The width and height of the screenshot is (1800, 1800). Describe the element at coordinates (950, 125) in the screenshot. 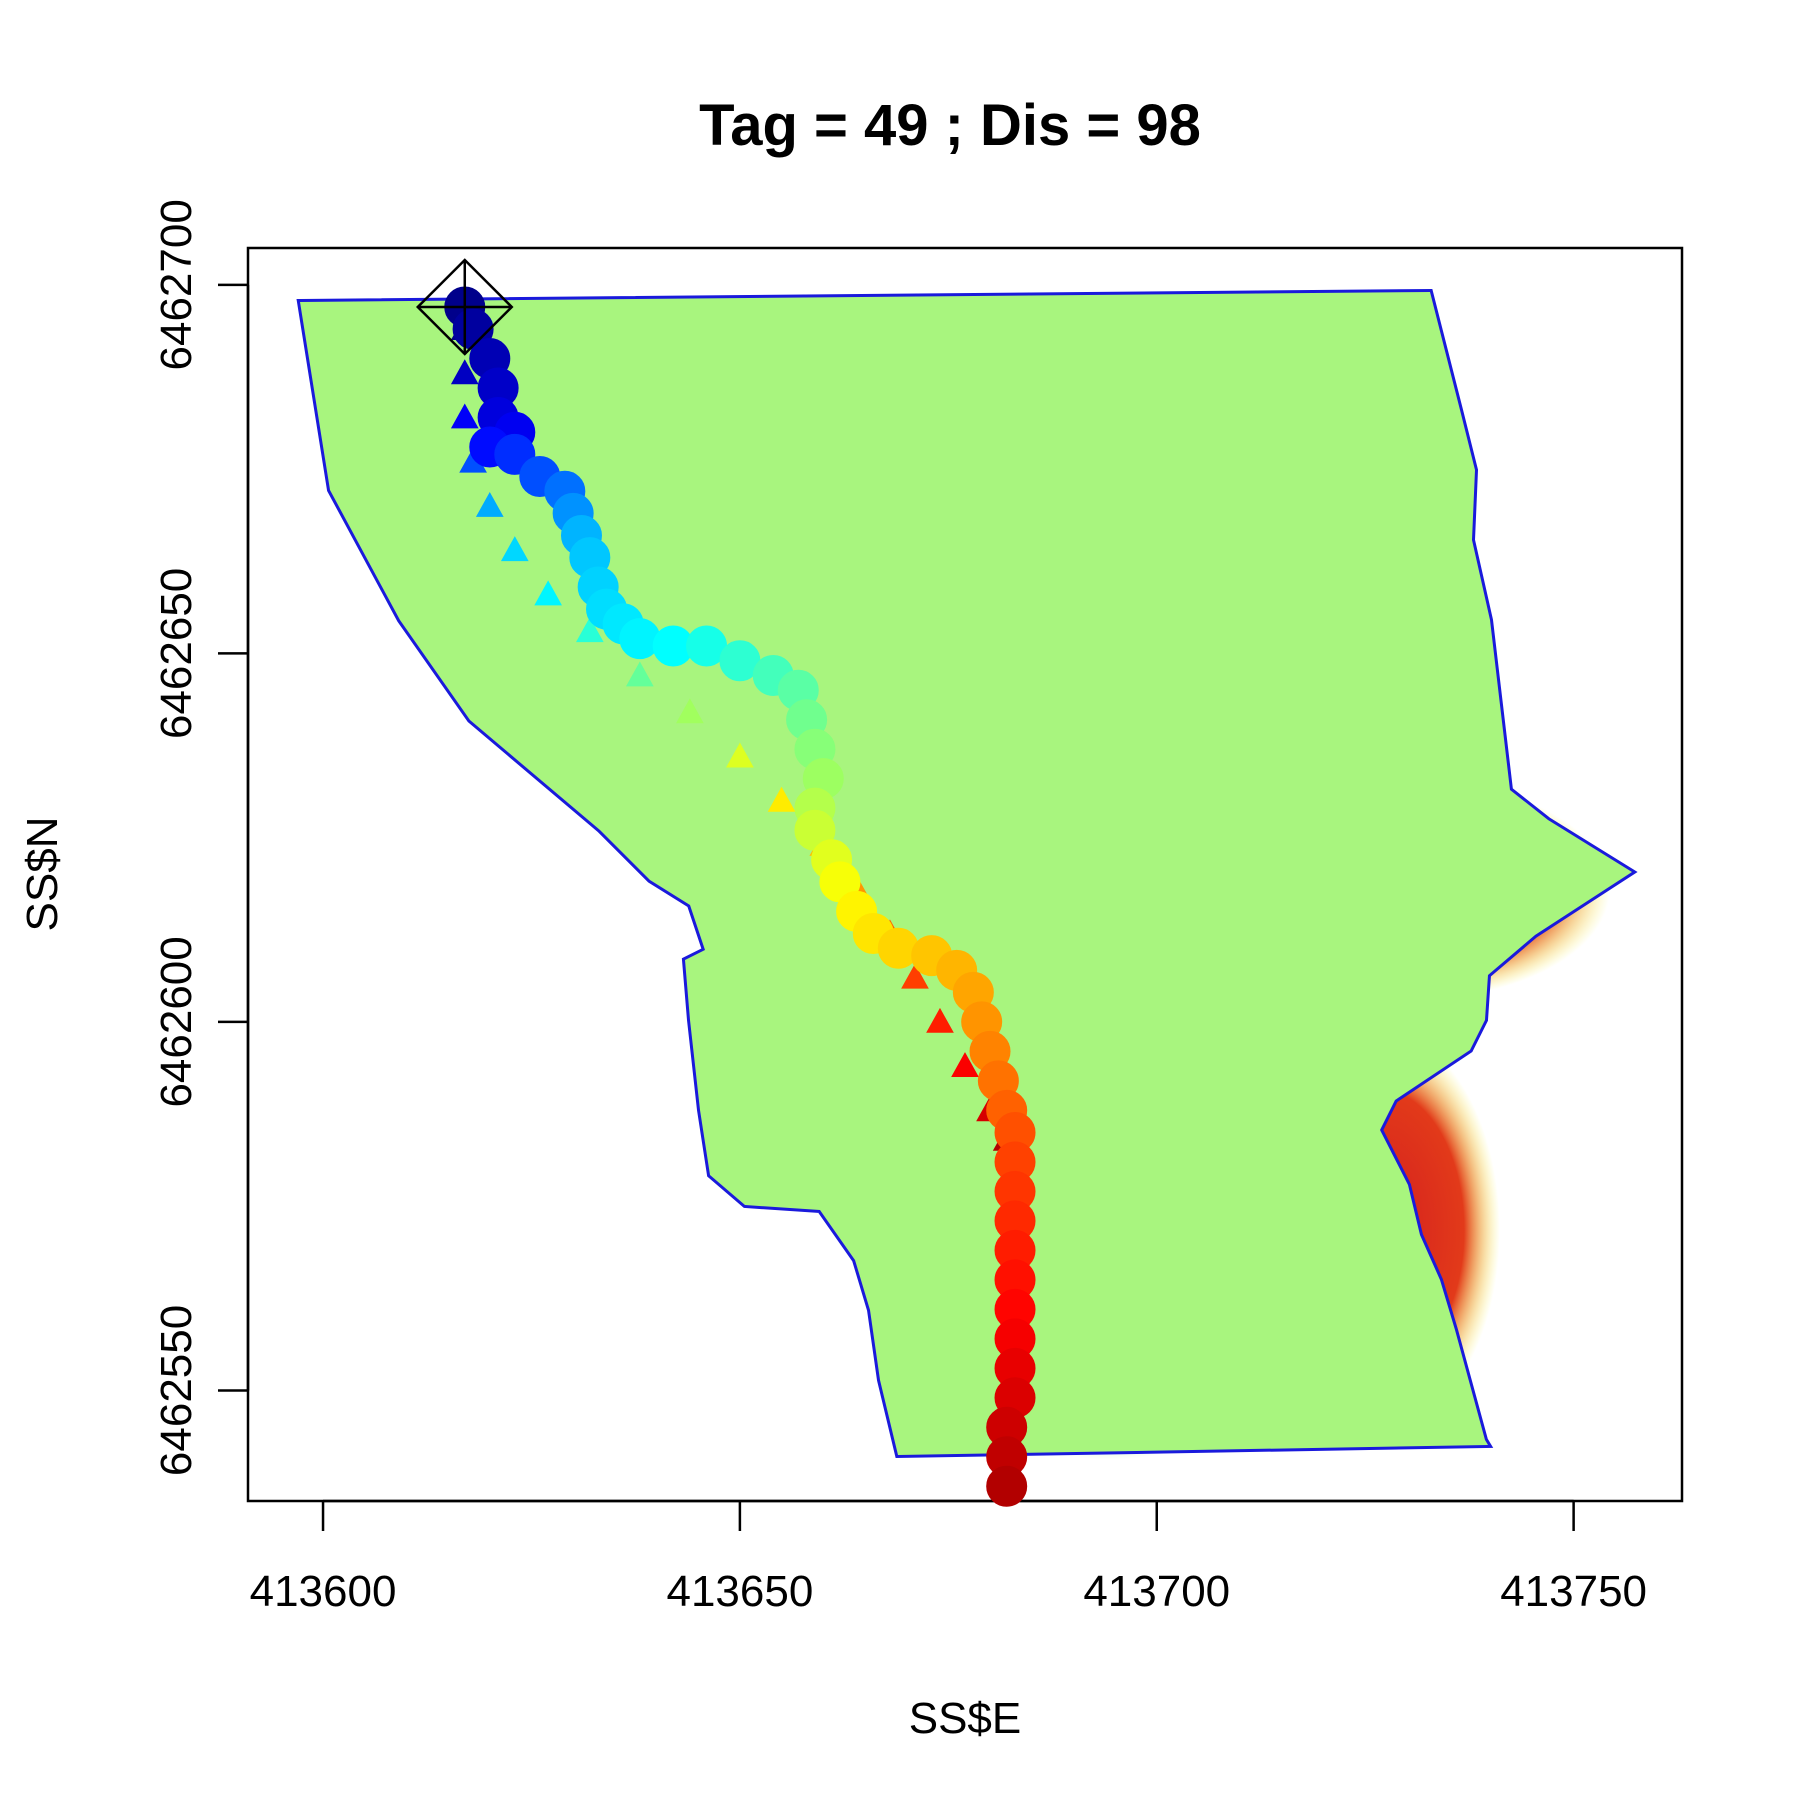

I see `chart-title: Tag = 49 ; Dis = 98` at that location.